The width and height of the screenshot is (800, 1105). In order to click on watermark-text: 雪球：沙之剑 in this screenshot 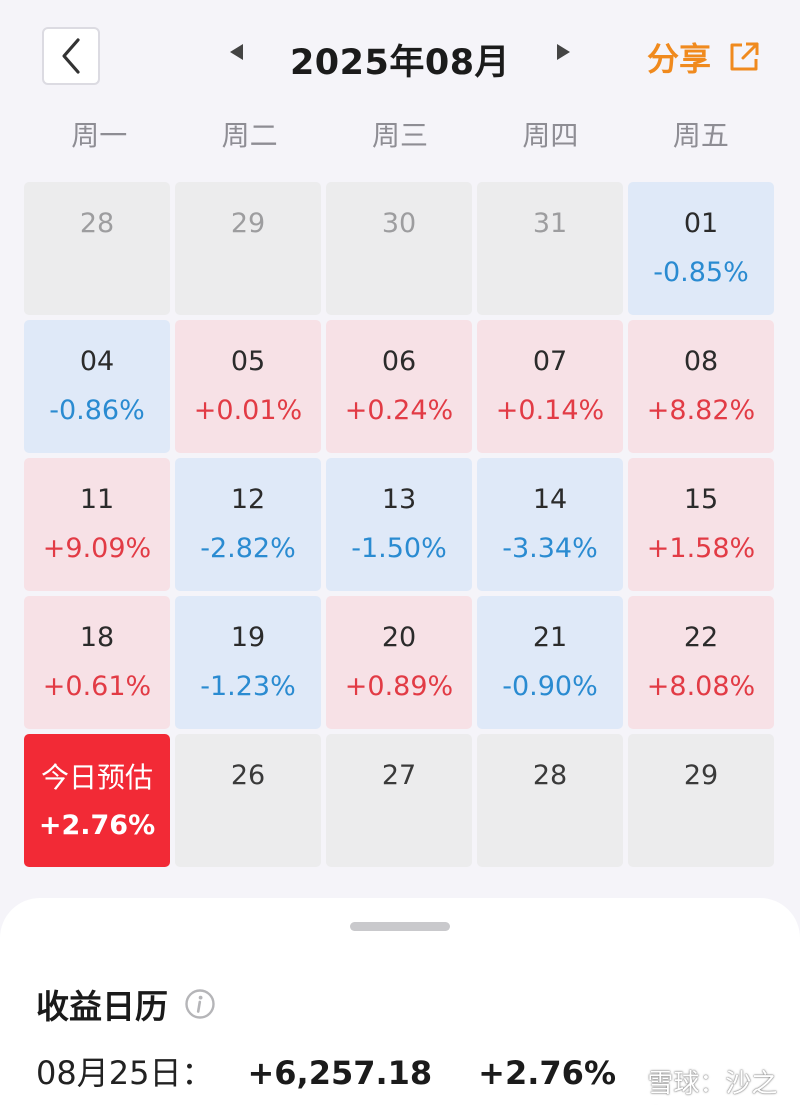, I will do `click(712, 1084)`.